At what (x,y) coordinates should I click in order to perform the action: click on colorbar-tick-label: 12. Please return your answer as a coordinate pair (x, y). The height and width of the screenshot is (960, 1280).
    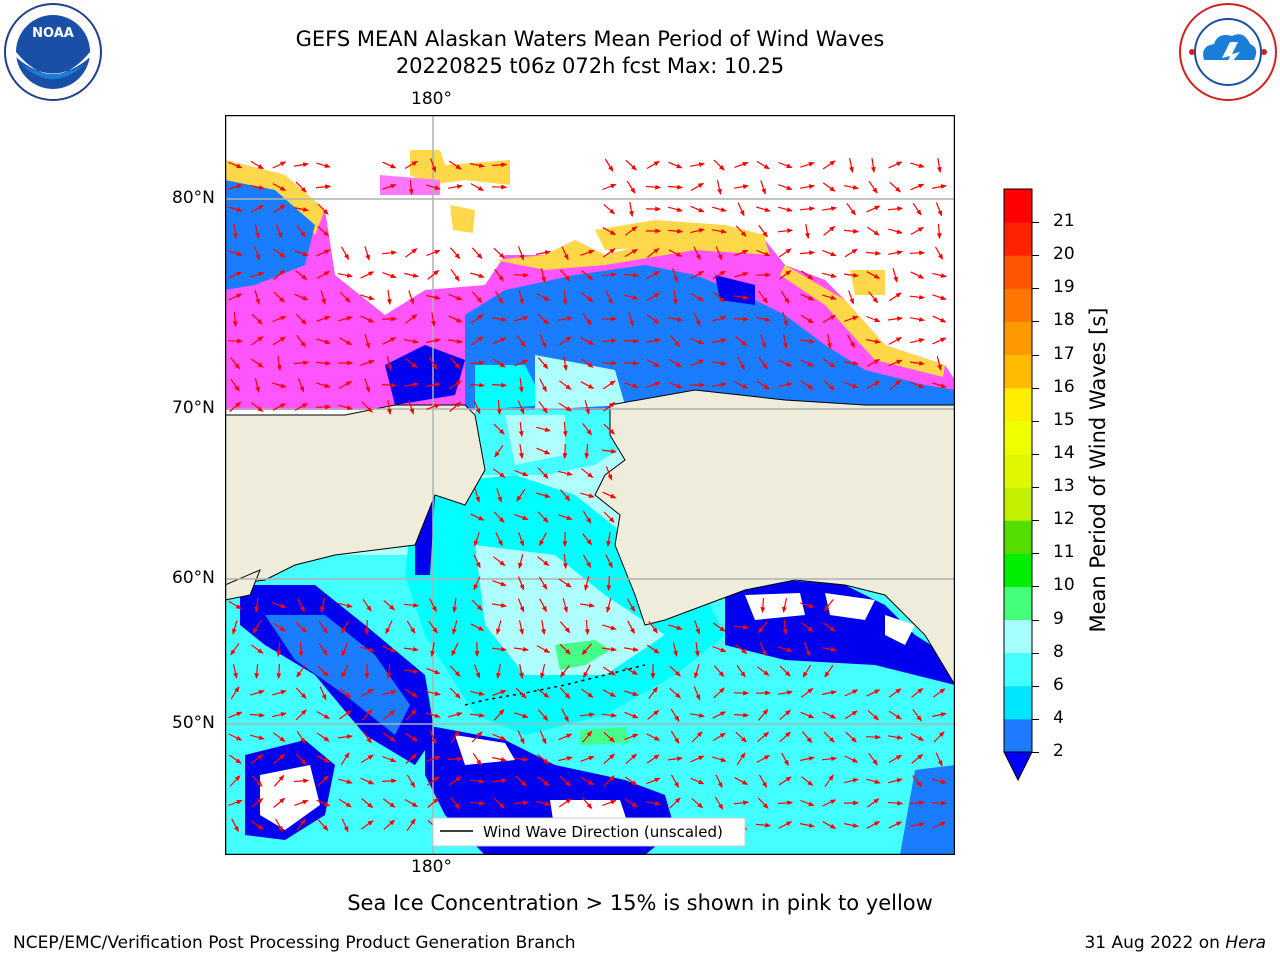
    Looking at the image, I should click on (1064, 519).